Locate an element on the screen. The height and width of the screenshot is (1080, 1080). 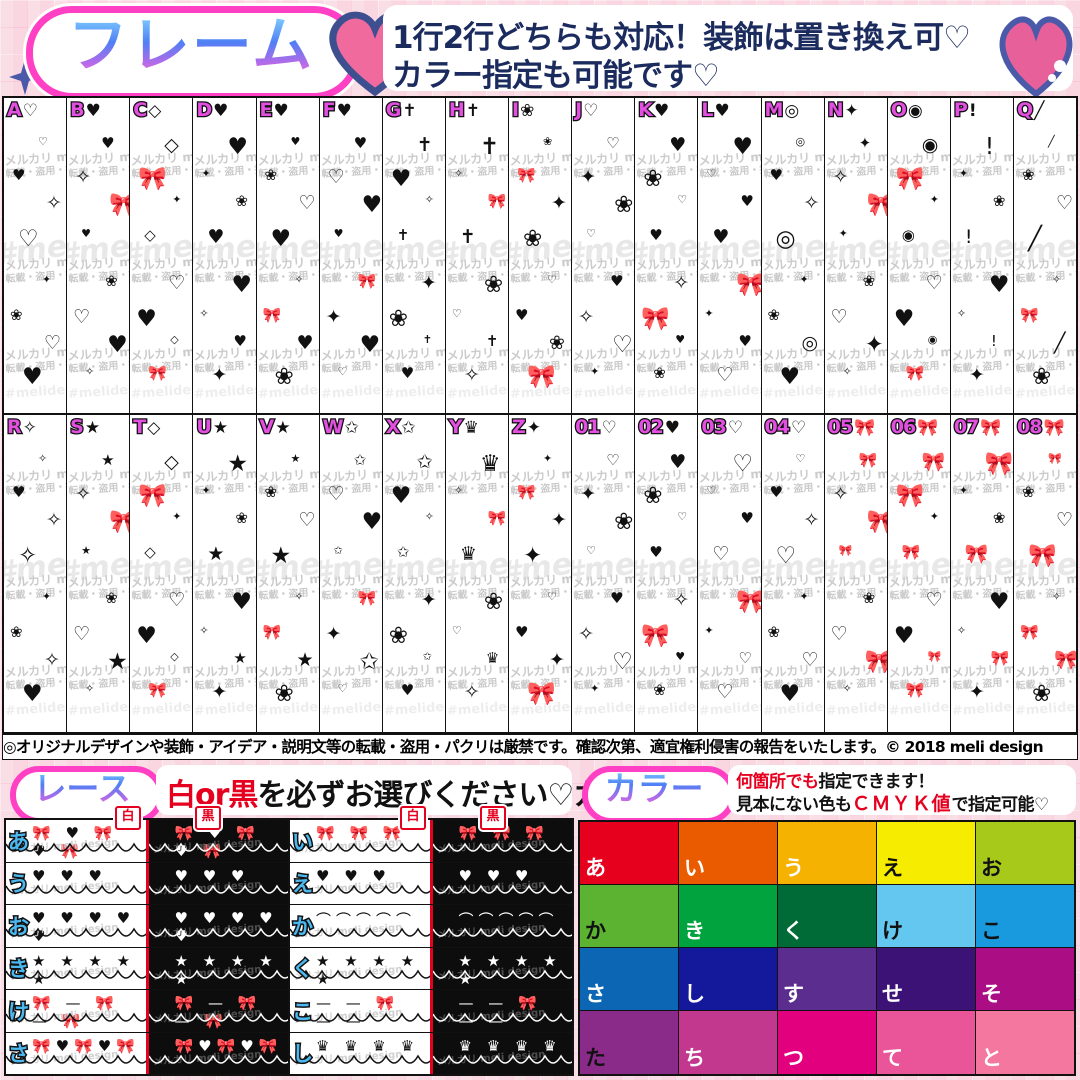
color-swatch-さ: さ is located at coordinates (629, 979).